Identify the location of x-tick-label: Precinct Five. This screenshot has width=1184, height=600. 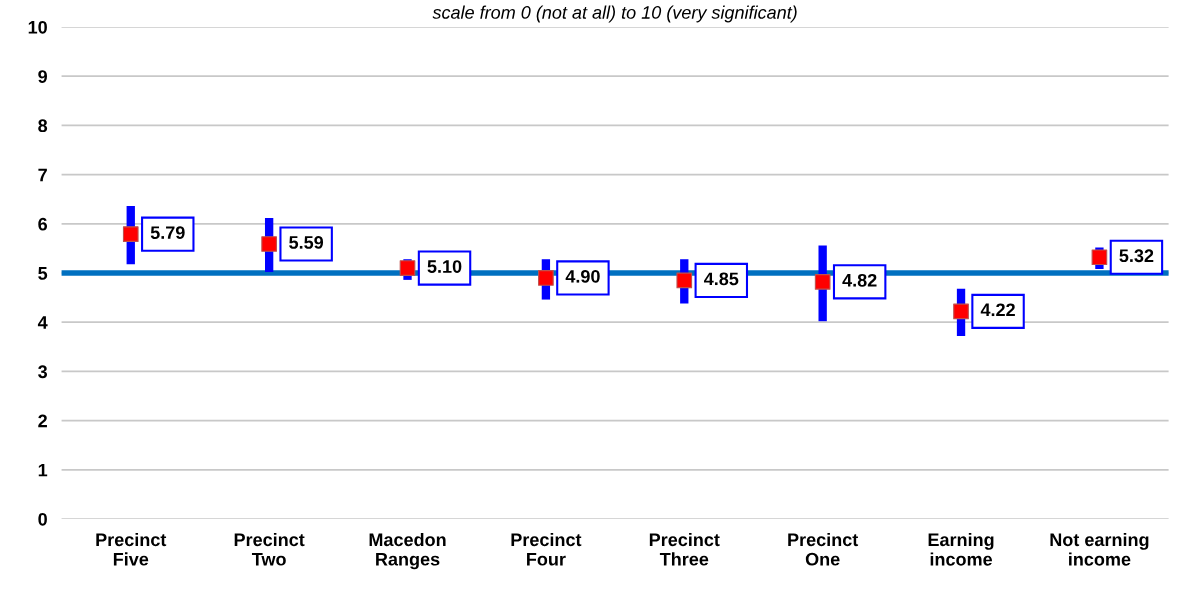
(131, 549).